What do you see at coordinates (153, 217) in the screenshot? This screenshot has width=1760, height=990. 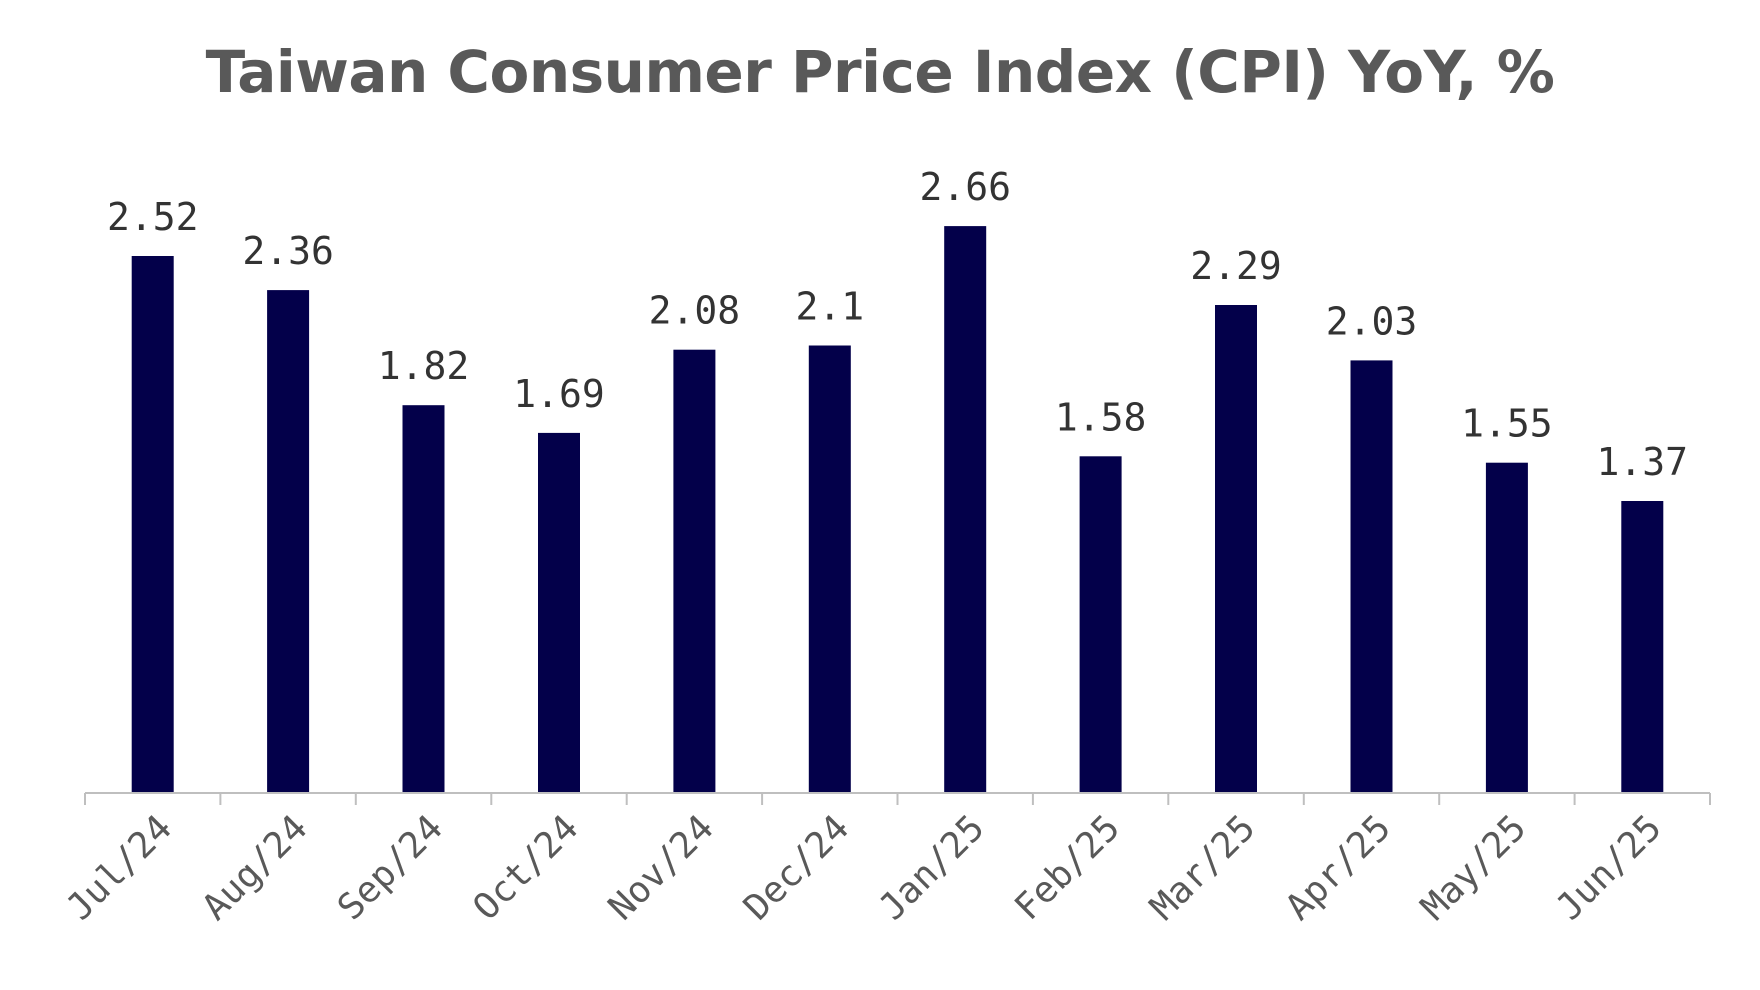 I see `data-label: 2.52` at bounding box center [153, 217].